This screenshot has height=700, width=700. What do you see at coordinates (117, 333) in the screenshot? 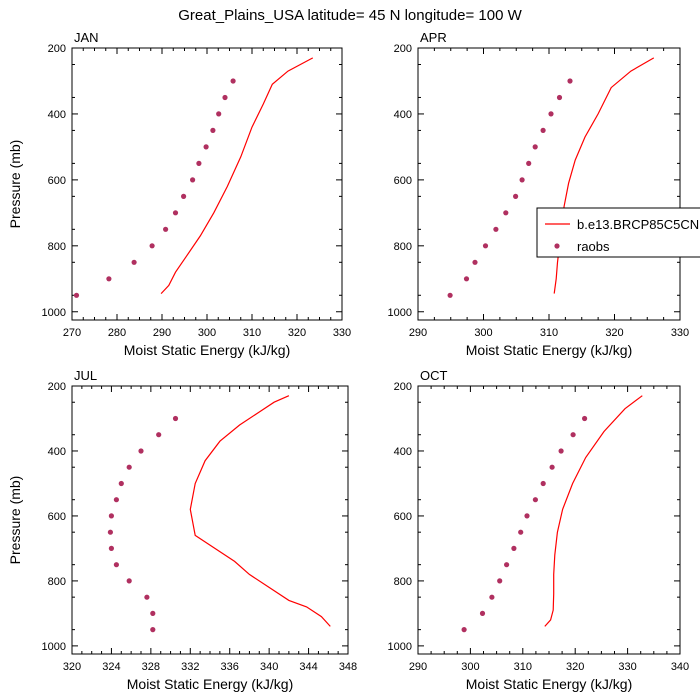
I see `x-tick-label: 280` at bounding box center [117, 333].